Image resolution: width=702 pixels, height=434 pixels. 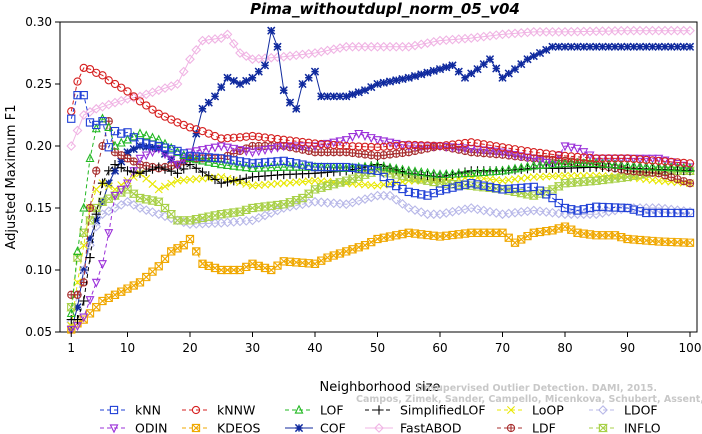 I want to click on legend-label: LOF, so click(x=332, y=410).